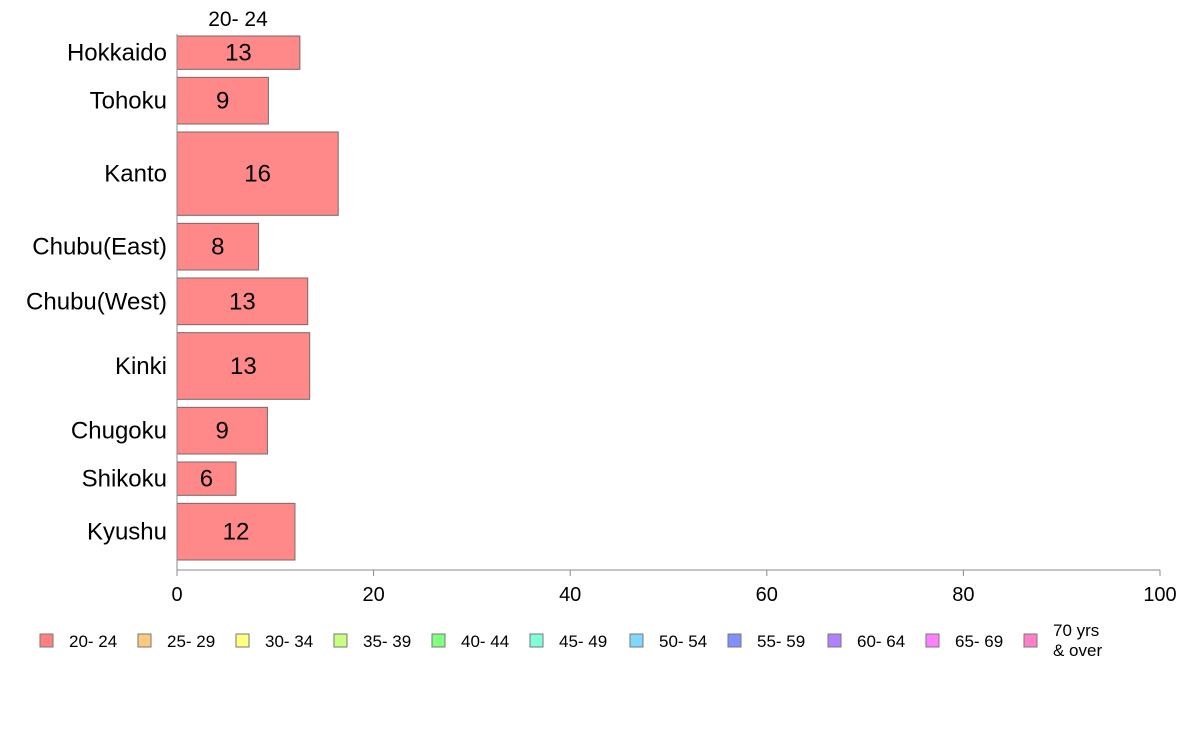 This screenshot has height=736, width=1188. I want to click on legend-label: 25- 29, so click(191, 641).